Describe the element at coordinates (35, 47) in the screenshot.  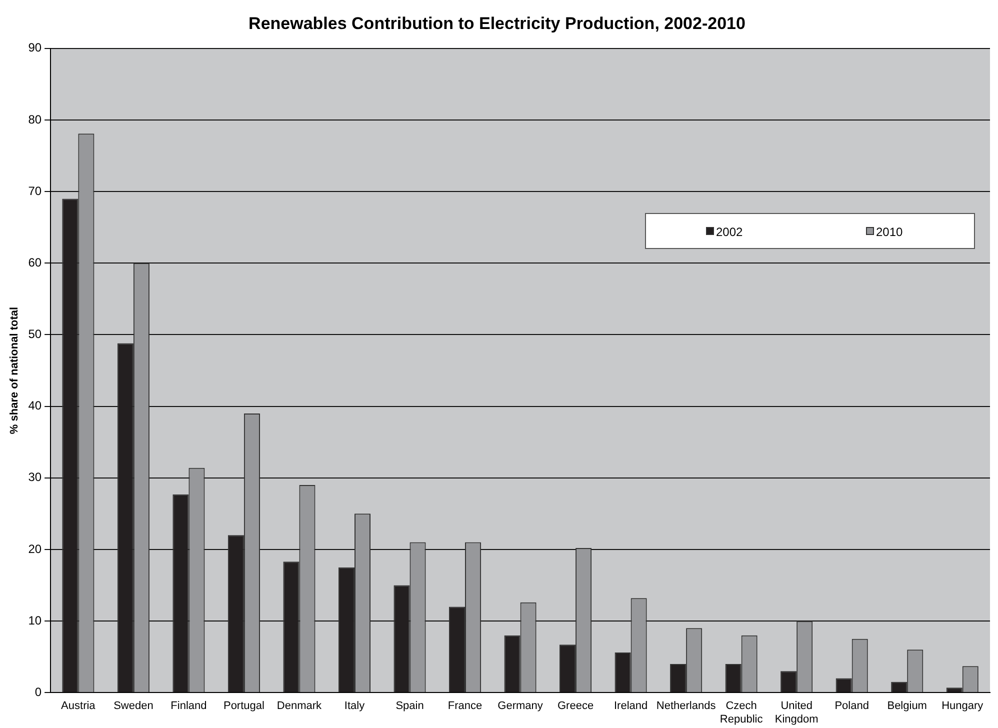
I see `y-tick-label: 90` at that location.